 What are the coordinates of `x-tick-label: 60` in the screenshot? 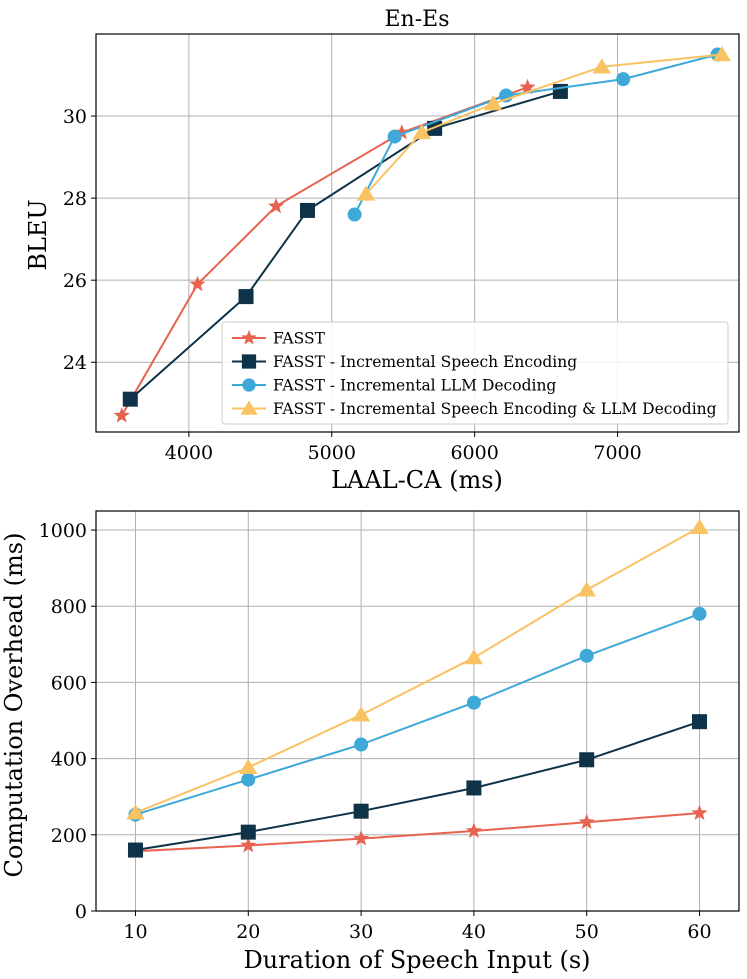 It's located at (699, 932).